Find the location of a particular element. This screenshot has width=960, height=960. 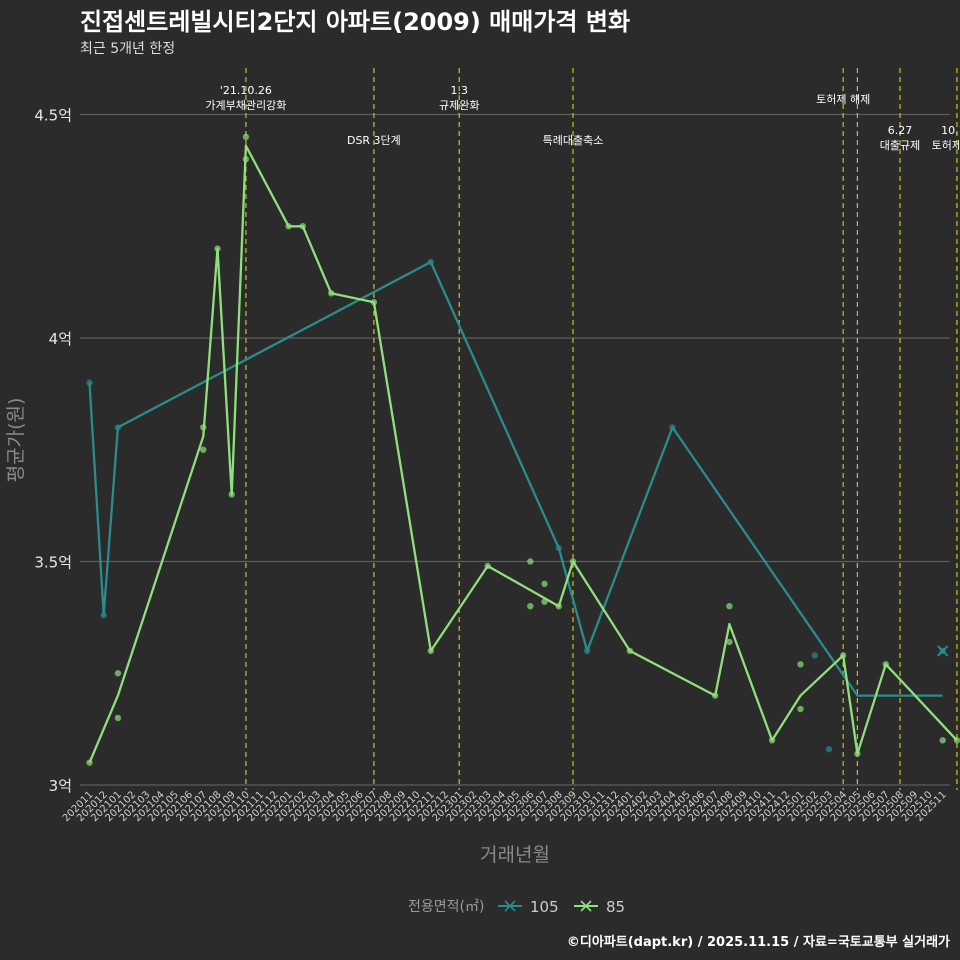

y-tick-label: 4억 is located at coordinates (60, 339).